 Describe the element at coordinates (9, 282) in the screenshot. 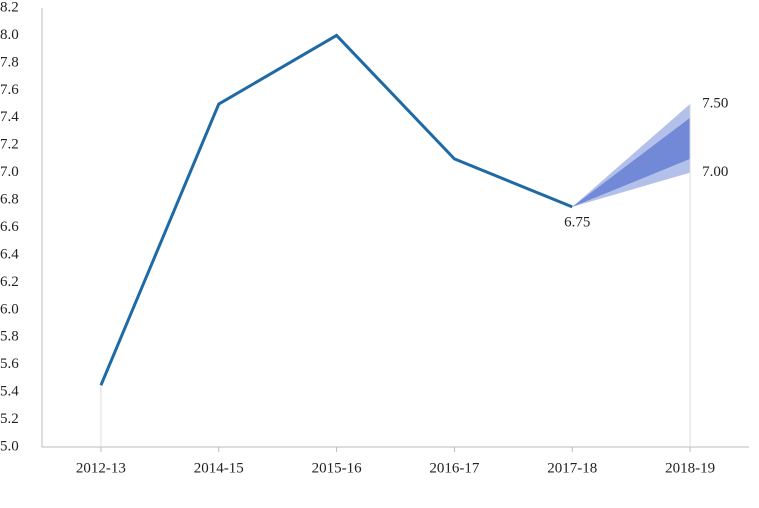

I see `y-tick-label: 6.2` at that location.